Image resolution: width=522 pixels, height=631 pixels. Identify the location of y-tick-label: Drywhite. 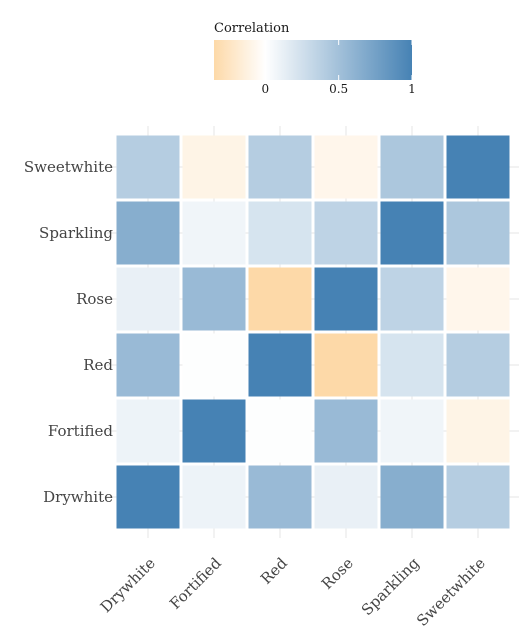
(78, 497).